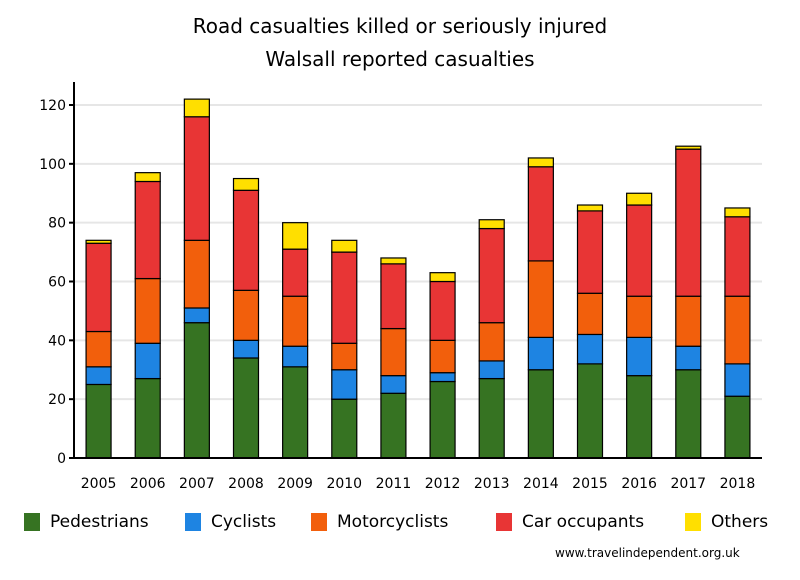 This screenshot has width=800, height=580. Describe the element at coordinates (196, 274) in the screenshot. I see `bar-segment-motorcyclists-2007` at that location.